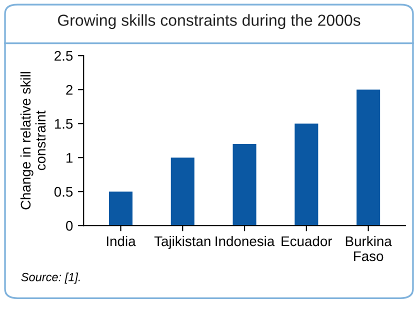 The width and height of the screenshot is (418, 309). Describe the element at coordinates (245, 241) in the screenshot. I see `x-tick-label: Indonesia` at that location.